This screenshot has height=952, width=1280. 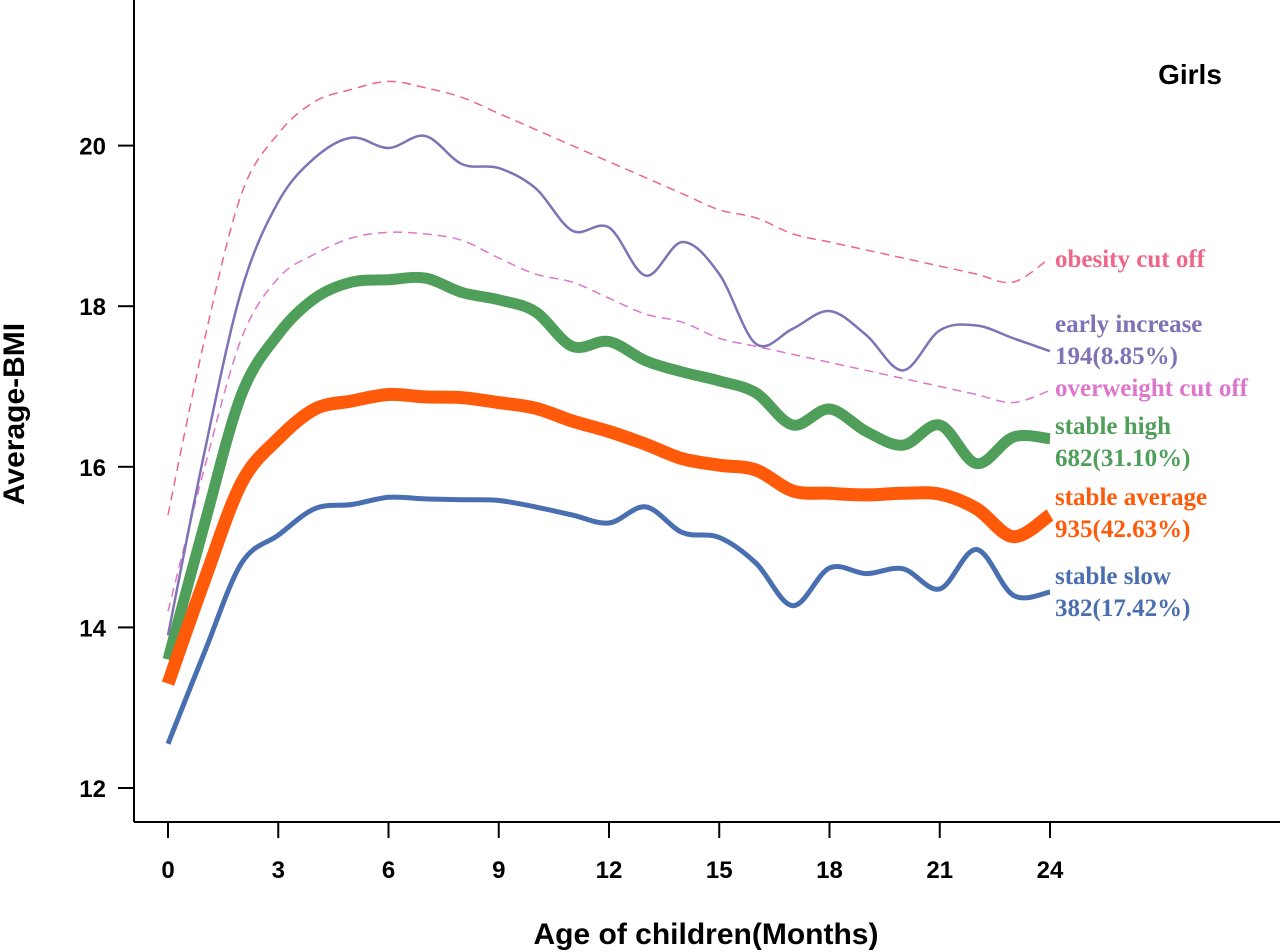 I want to click on series-label-stable-high: stable high, so click(x=1113, y=426).